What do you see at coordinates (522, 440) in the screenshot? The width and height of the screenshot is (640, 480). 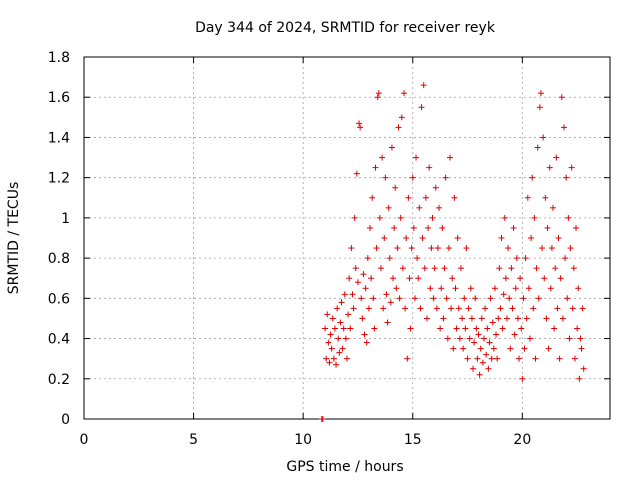 I see `x-tick-label: 20` at bounding box center [522, 440].